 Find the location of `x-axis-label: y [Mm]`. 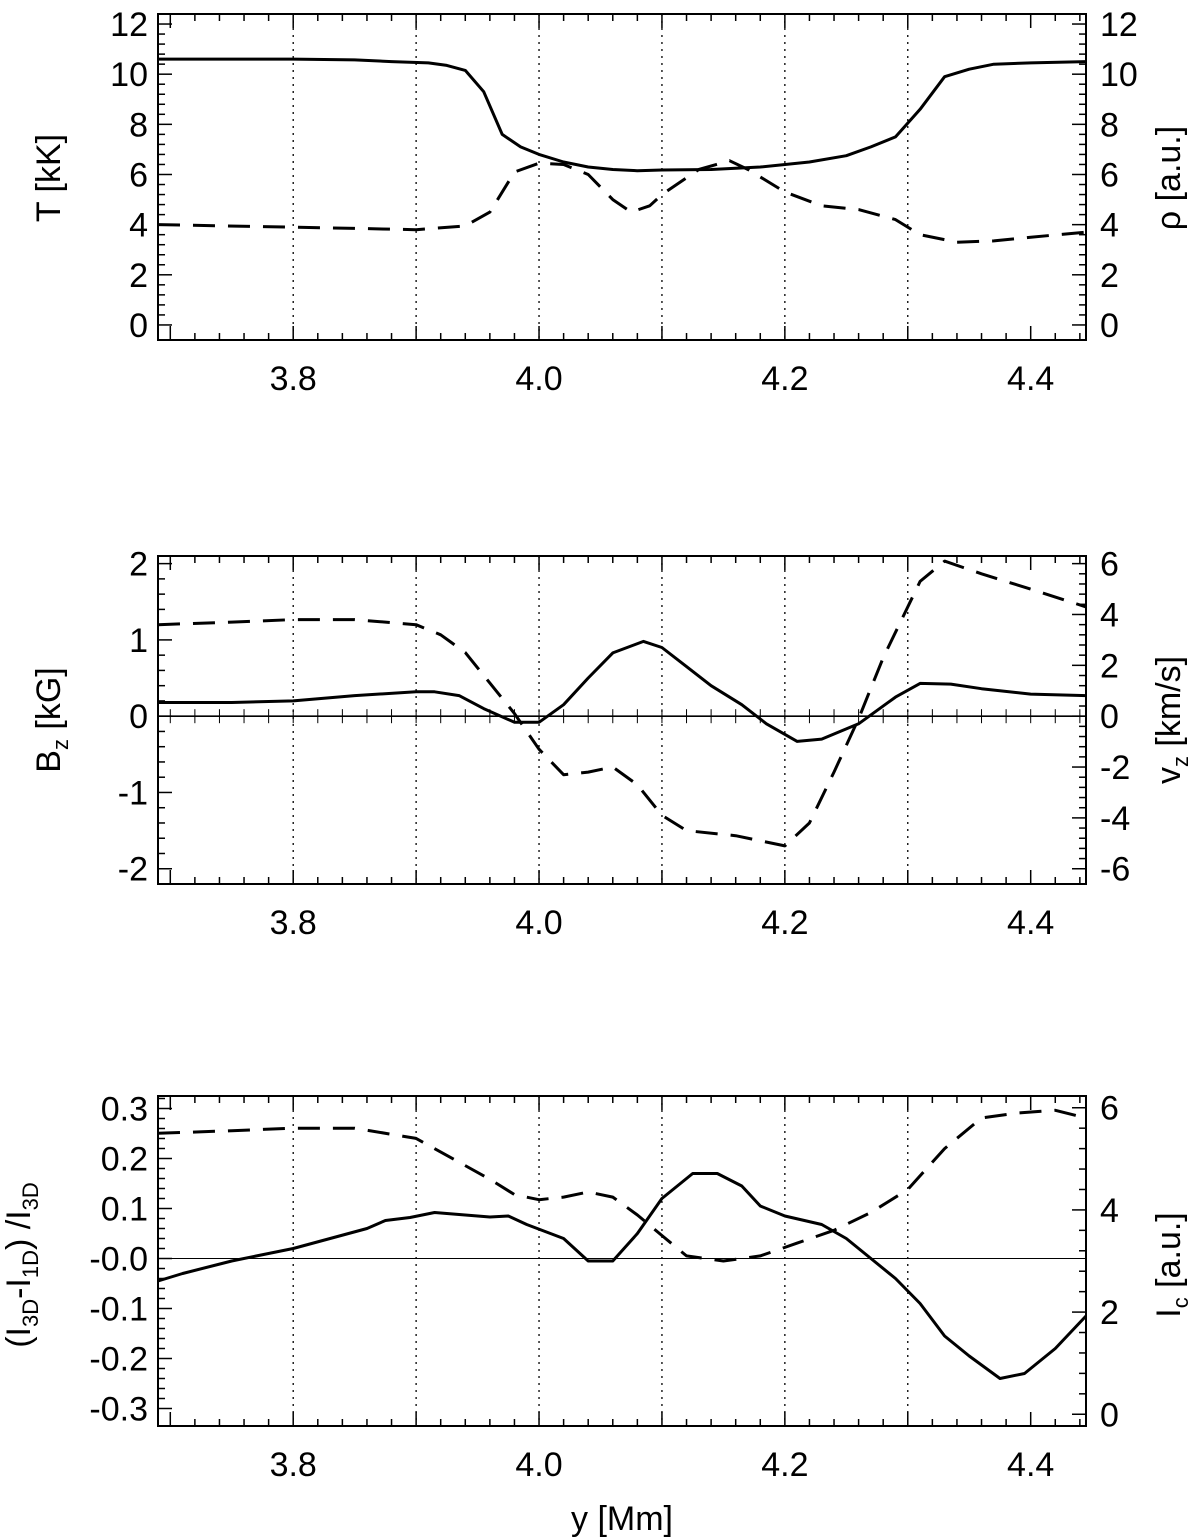

x-axis-label: y [Mm] is located at coordinates (622, 1519).